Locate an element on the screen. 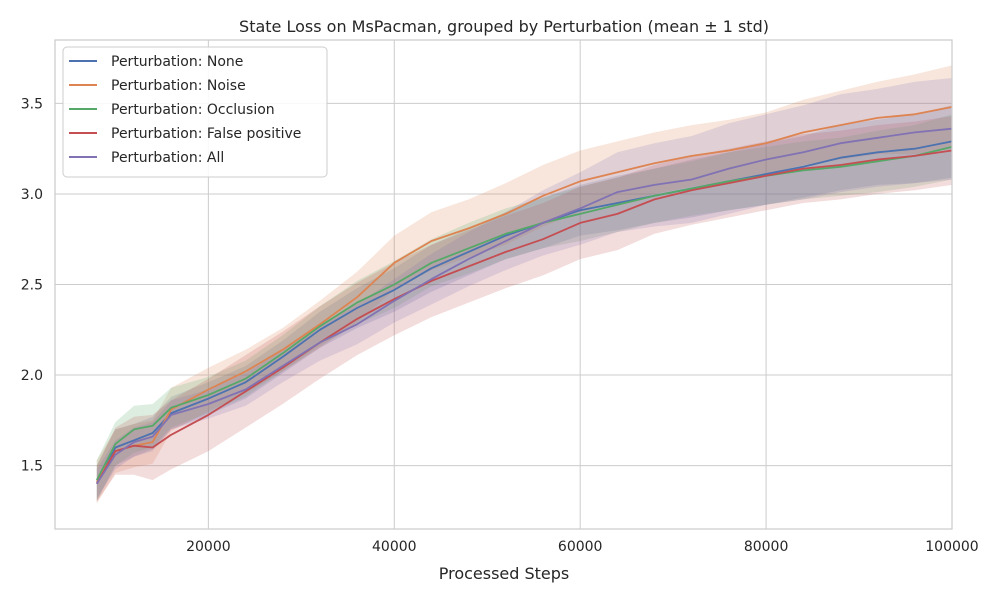  legend-label: Perturbation: Occlusion is located at coordinates (193, 110).